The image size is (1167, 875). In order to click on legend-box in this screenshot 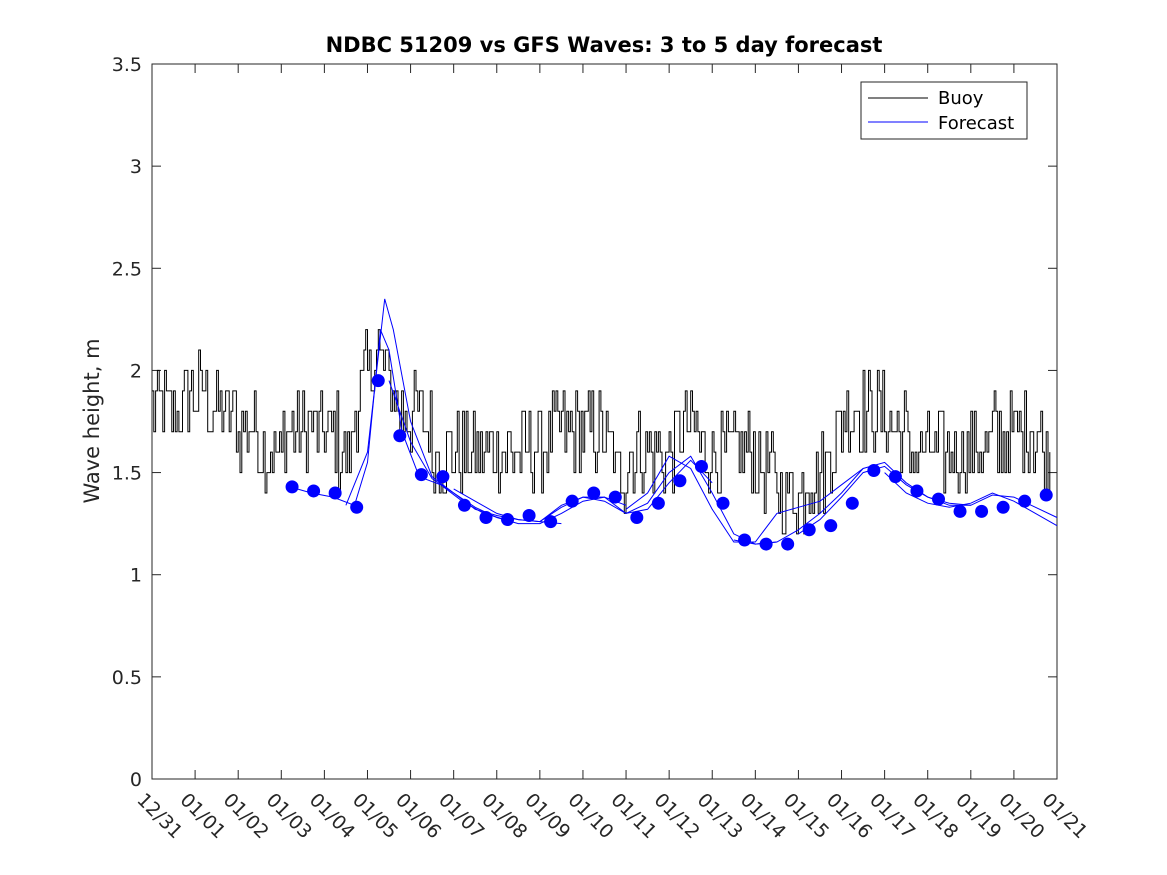, I will do `click(944, 110)`.